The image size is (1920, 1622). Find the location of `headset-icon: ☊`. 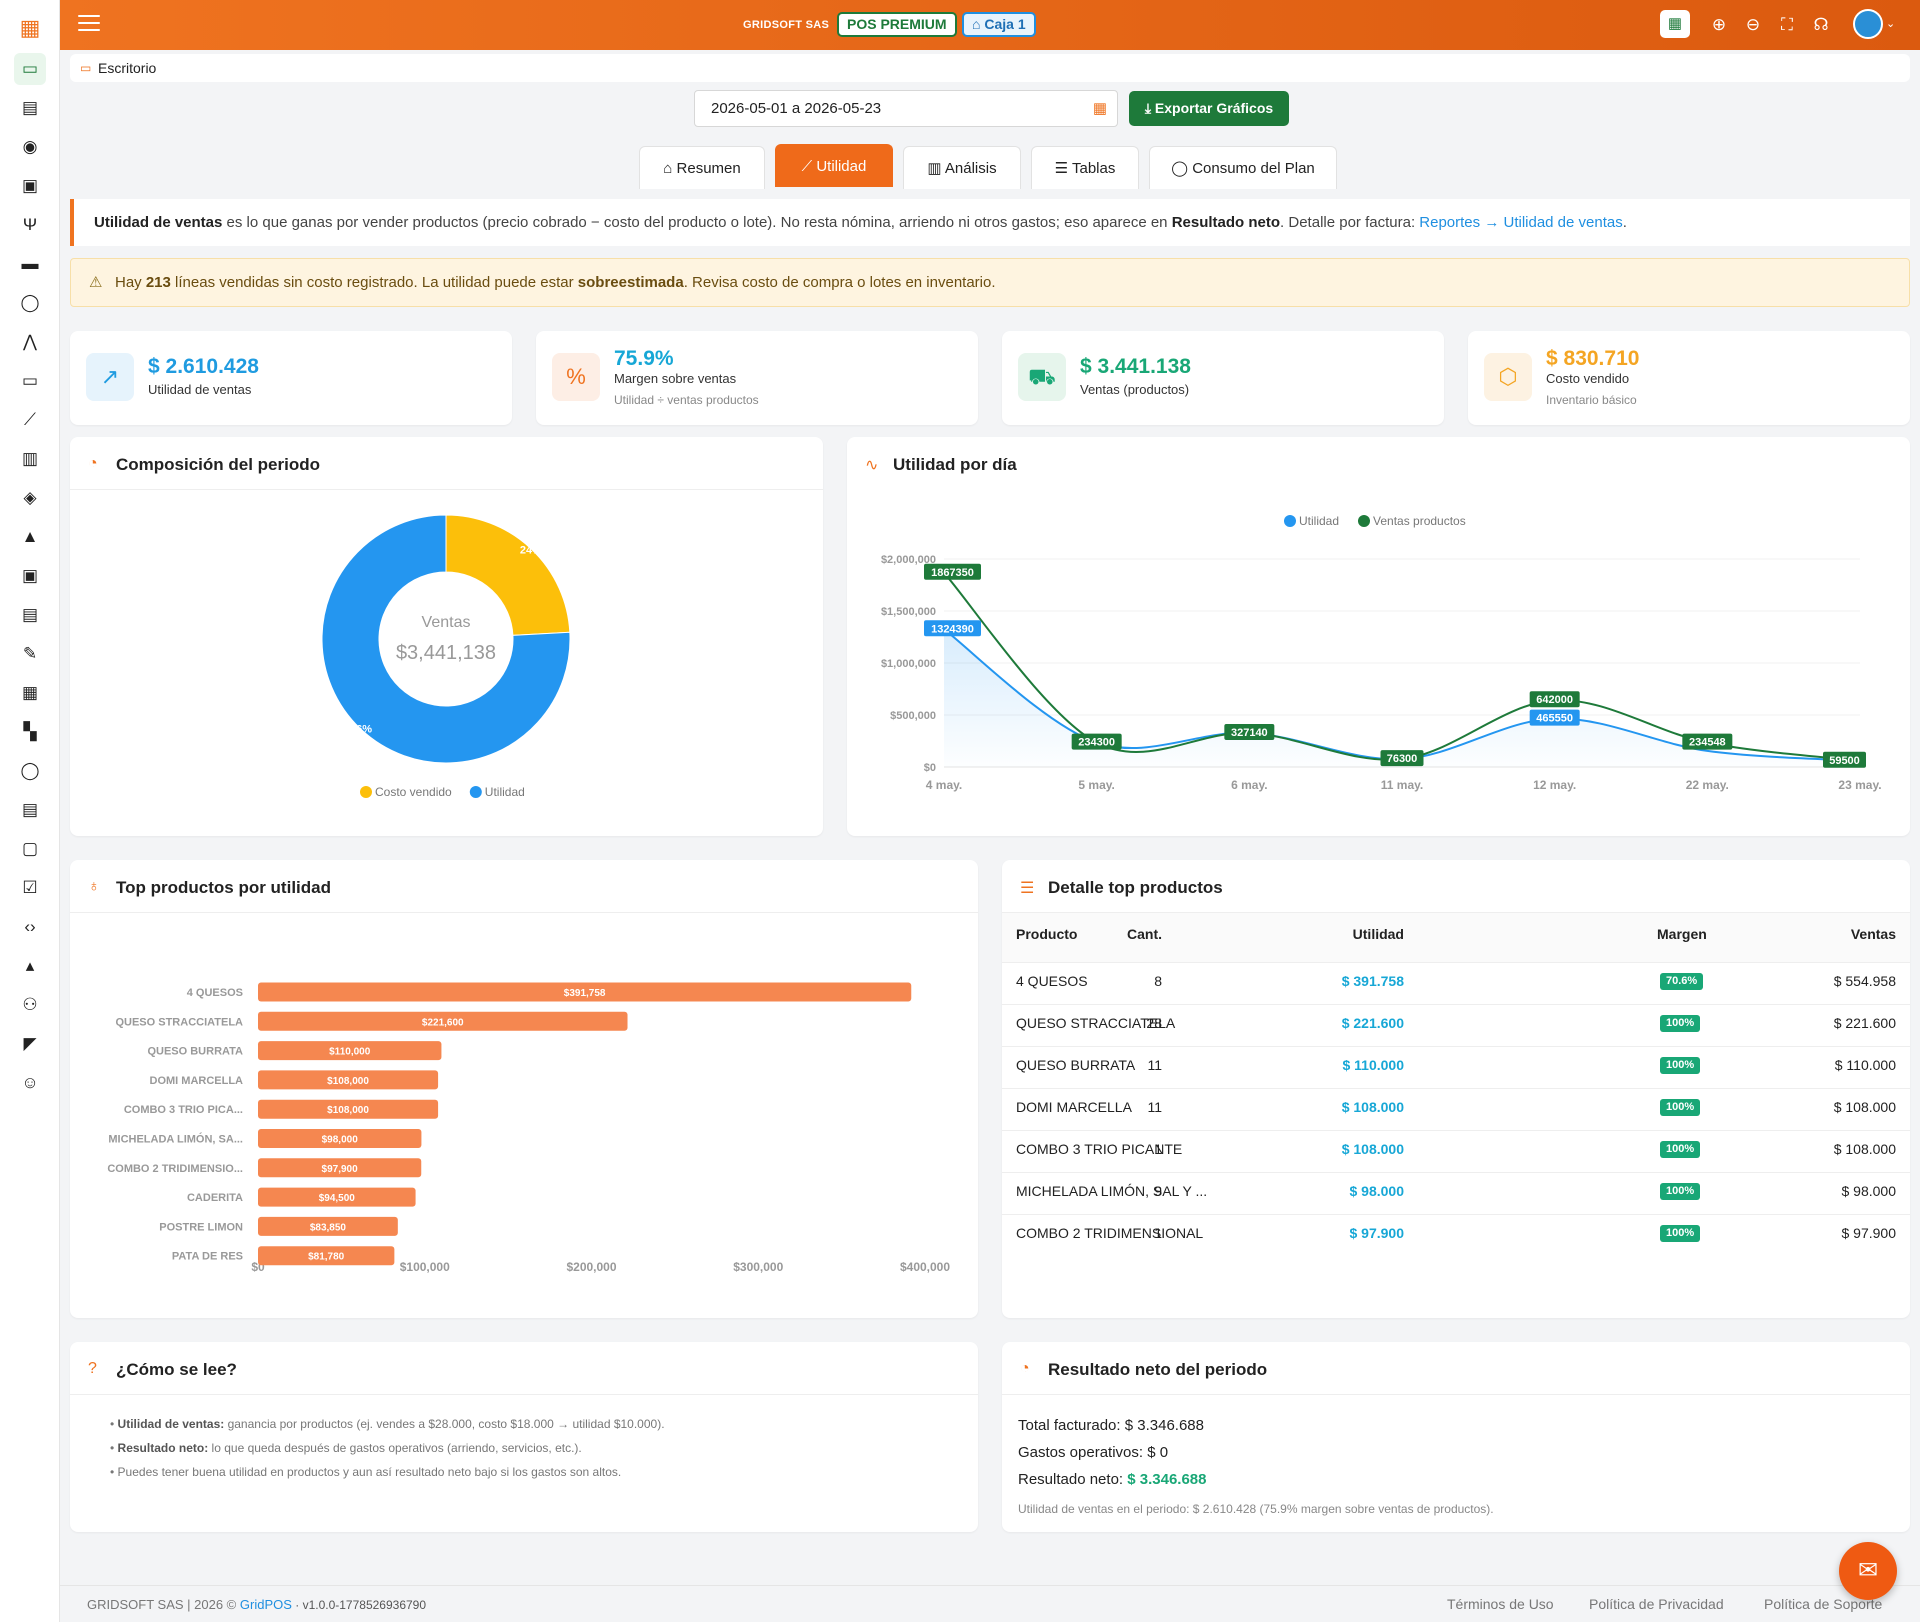

headset-icon: ☊ is located at coordinates (1821, 24).